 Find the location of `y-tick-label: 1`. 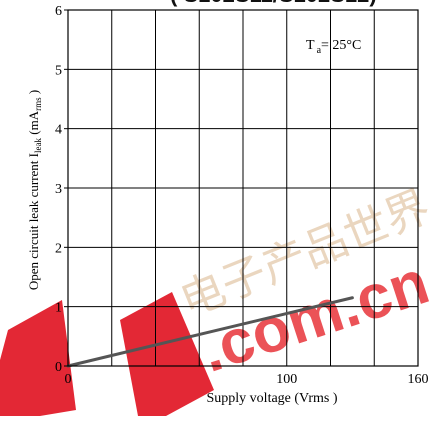

y-tick-label: 1 is located at coordinates (58, 308).